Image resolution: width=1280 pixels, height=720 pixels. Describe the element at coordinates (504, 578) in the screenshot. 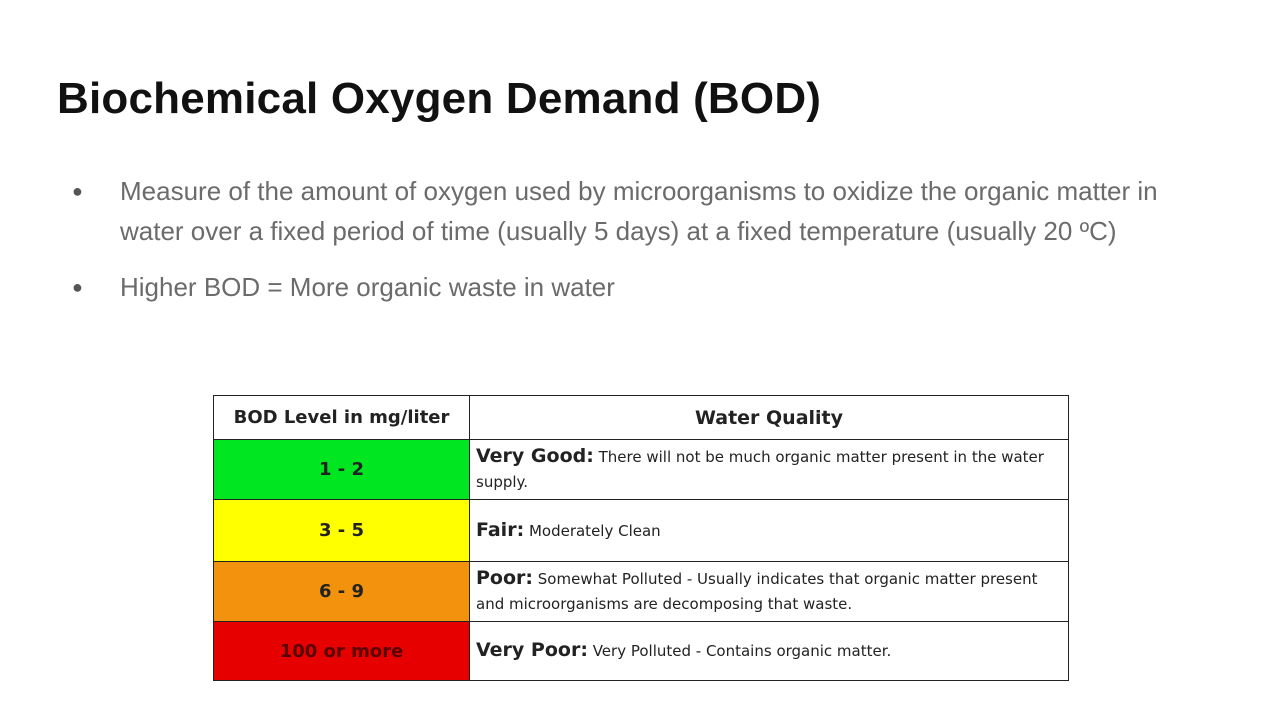

I see `quality-label: Poor:` at that location.